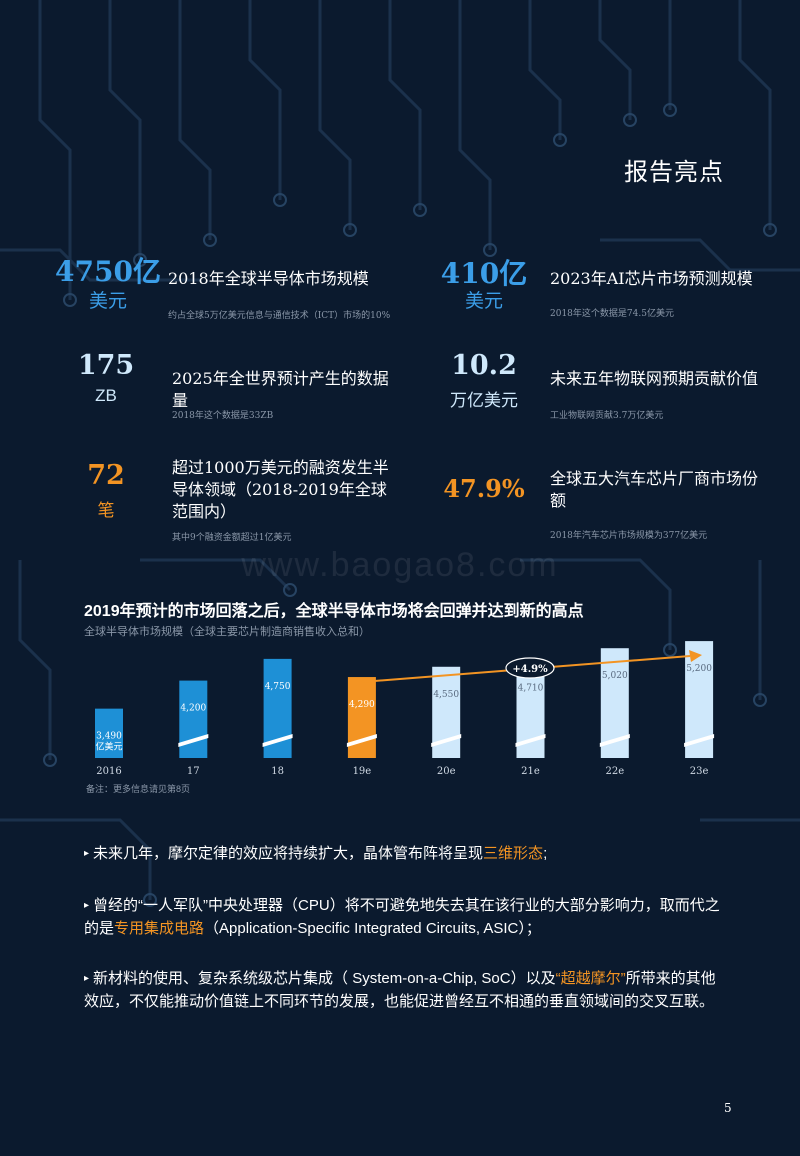 The height and width of the screenshot is (1156, 800). I want to click on stat-title: 2023年AI芯片市场预测规模, so click(651, 278).